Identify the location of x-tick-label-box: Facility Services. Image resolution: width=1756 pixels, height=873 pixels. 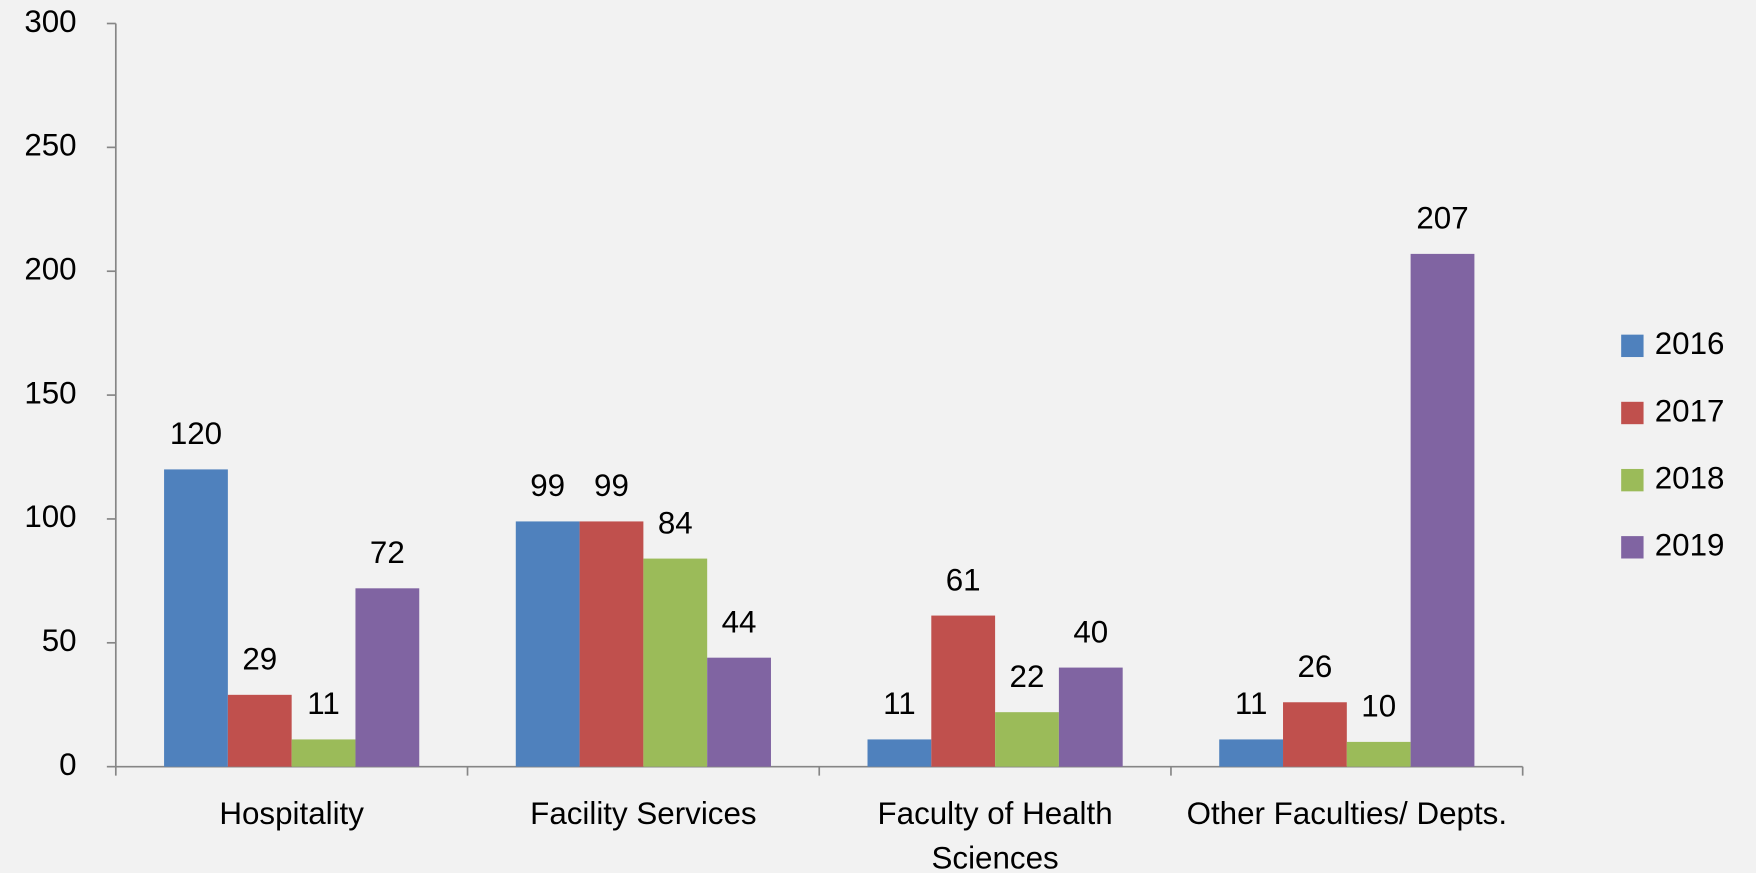
(643, 813).